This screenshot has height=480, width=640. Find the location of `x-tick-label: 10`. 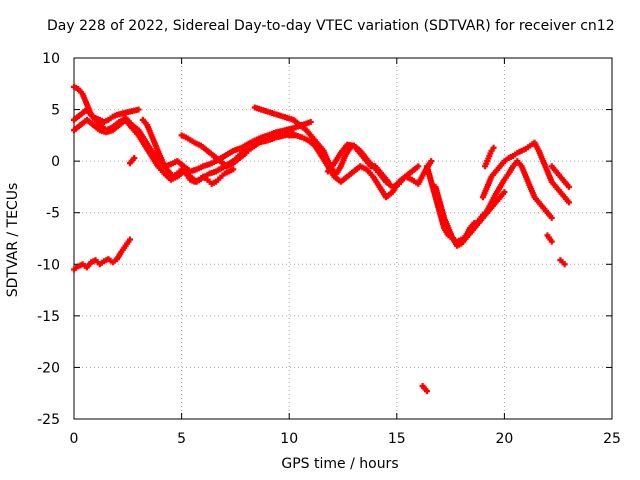

x-tick-label: 10 is located at coordinates (289, 439).